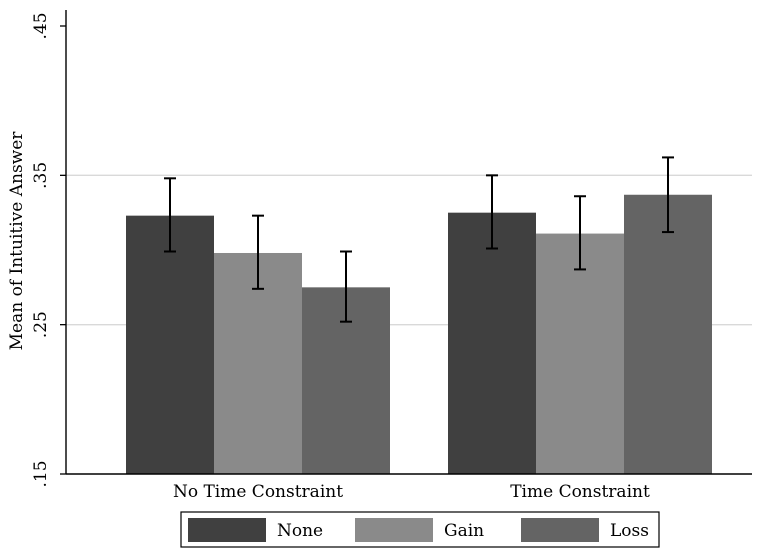 The height and width of the screenshot is (552, 766). I want to click on bar-loss, so click(668, 334).